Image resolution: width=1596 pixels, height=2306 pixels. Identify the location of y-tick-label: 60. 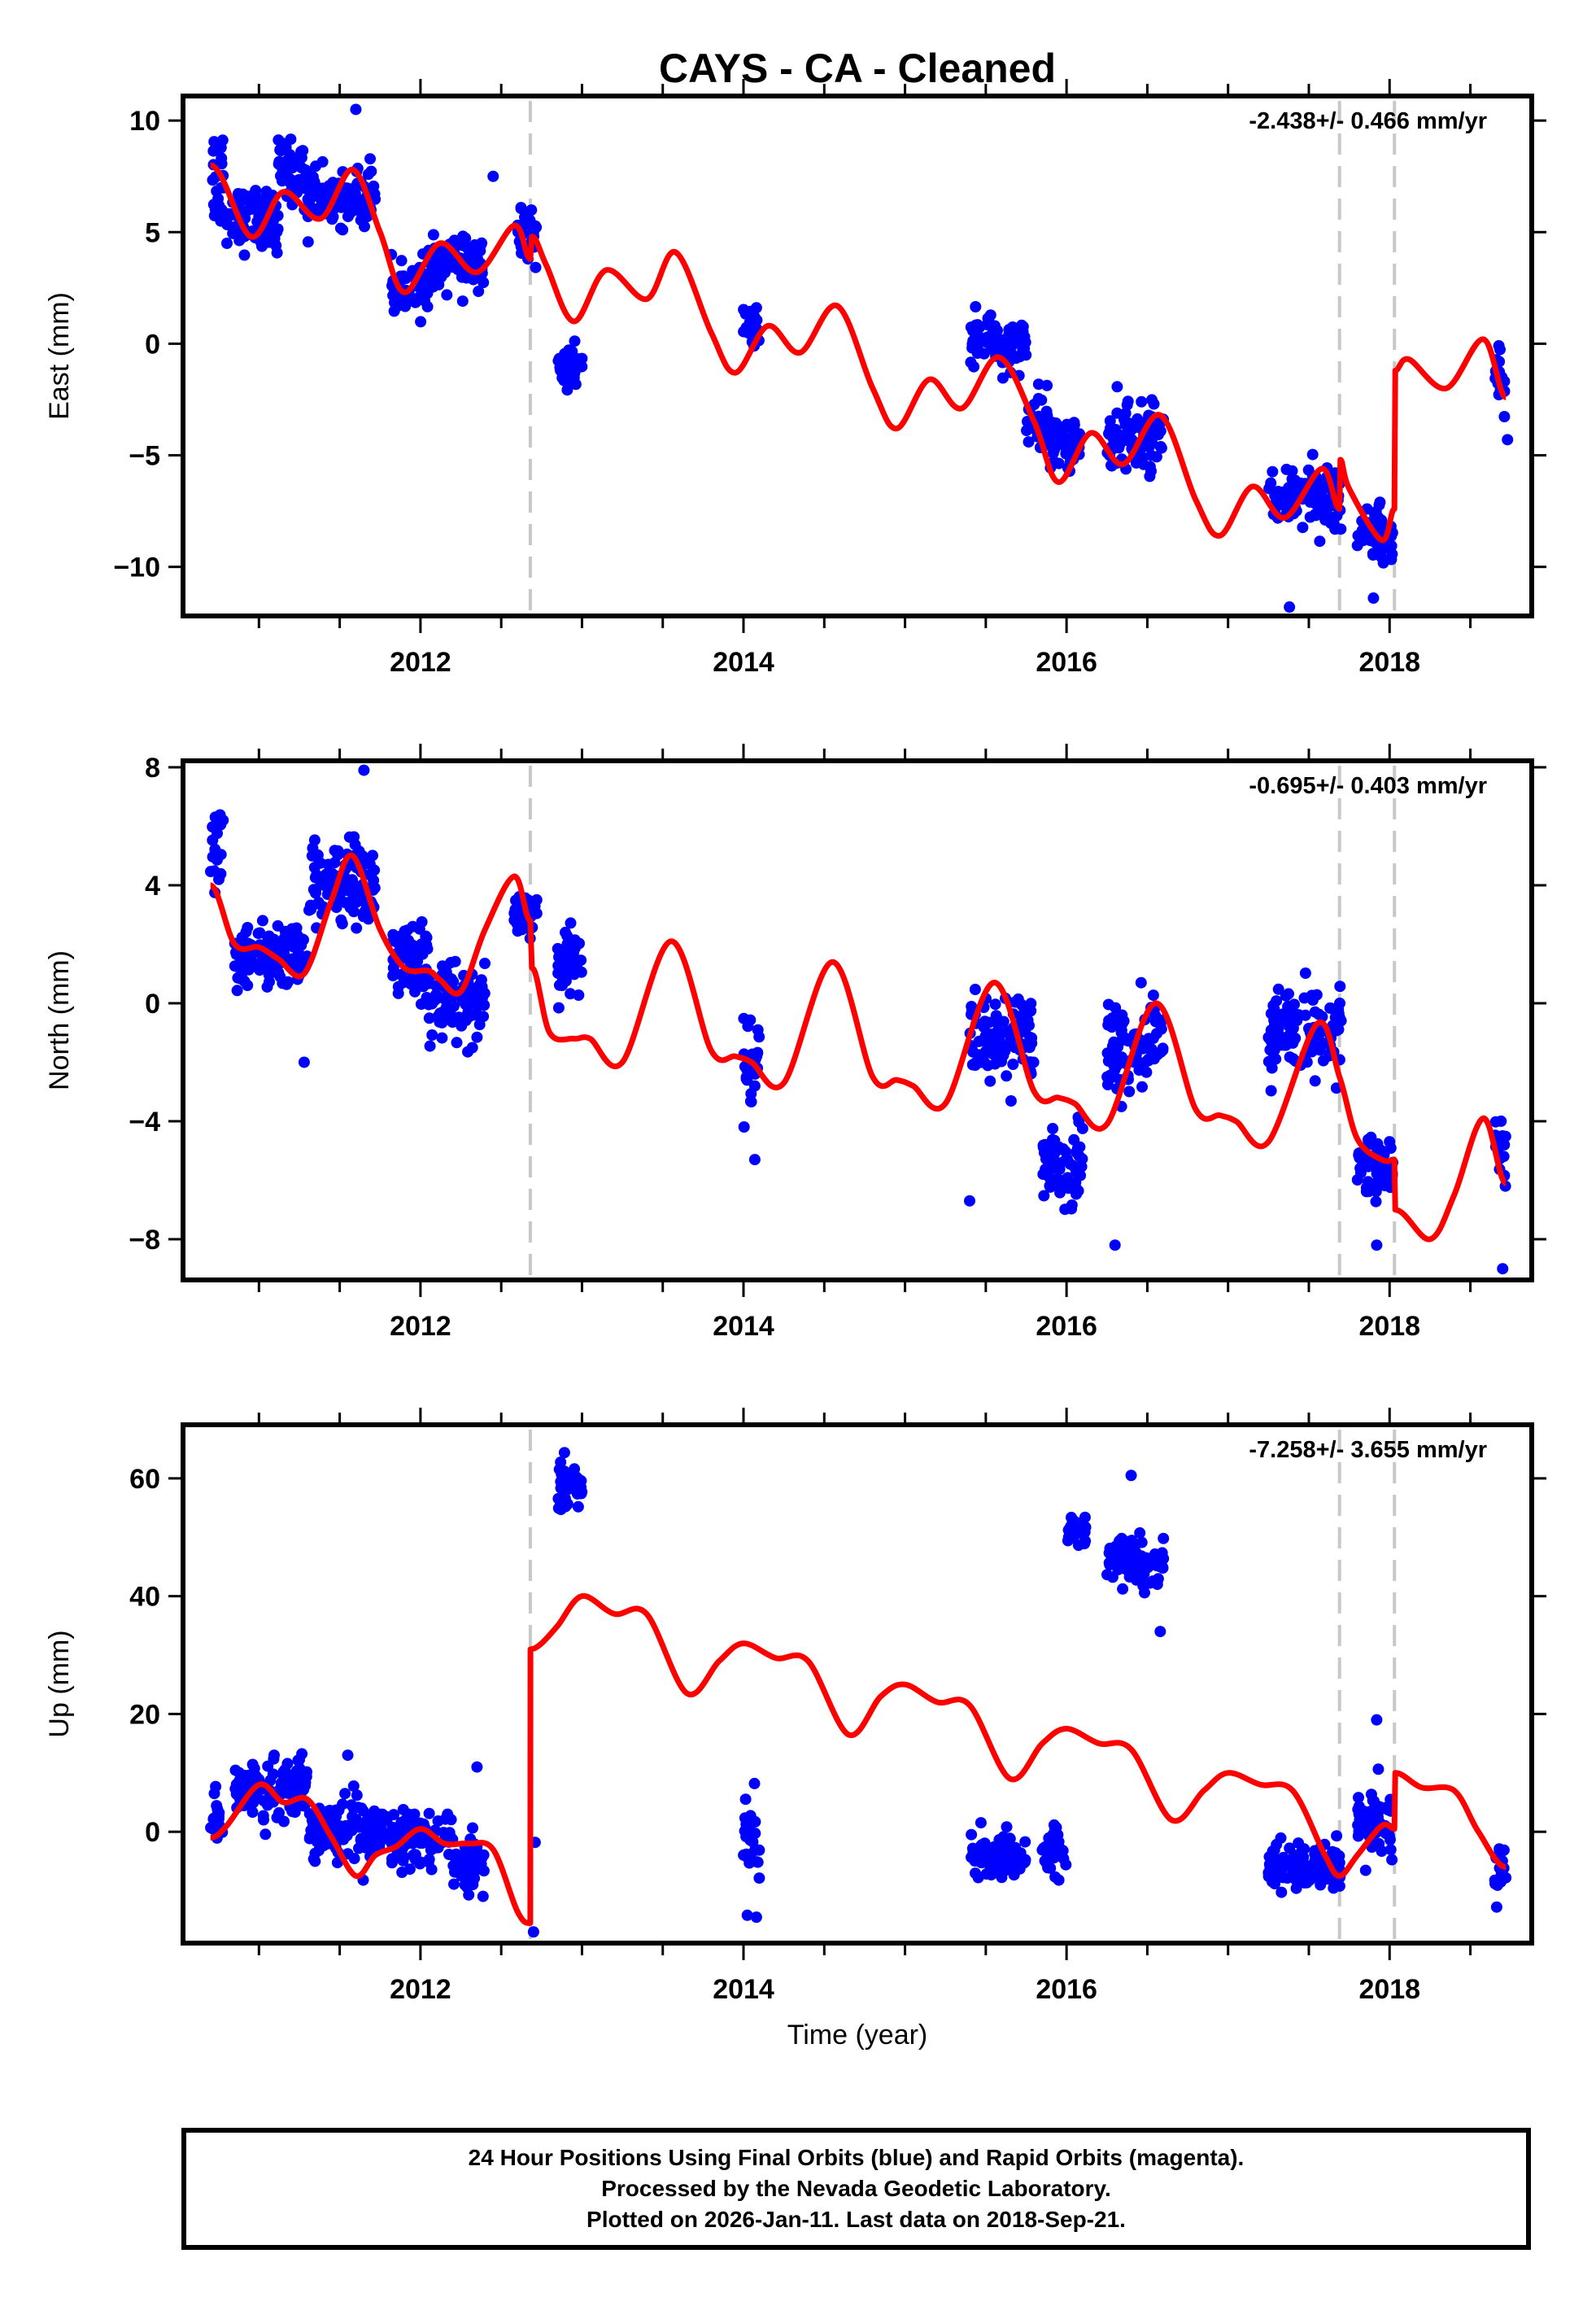
(144, 1479).